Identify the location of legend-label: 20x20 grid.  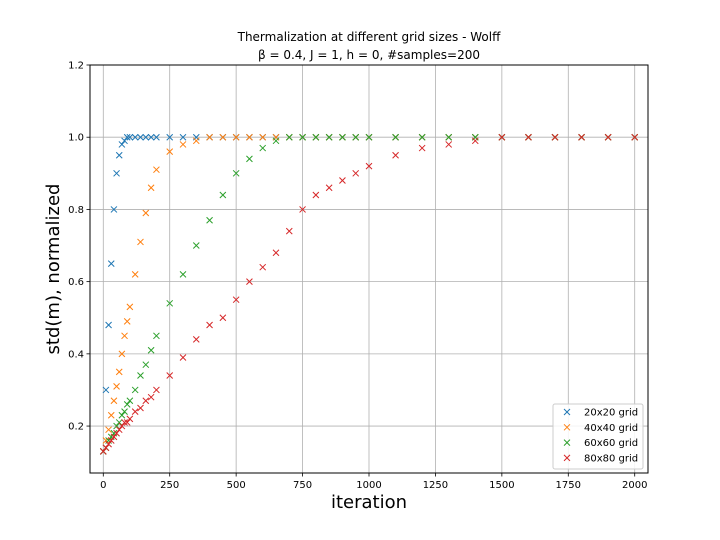
(611, 413).